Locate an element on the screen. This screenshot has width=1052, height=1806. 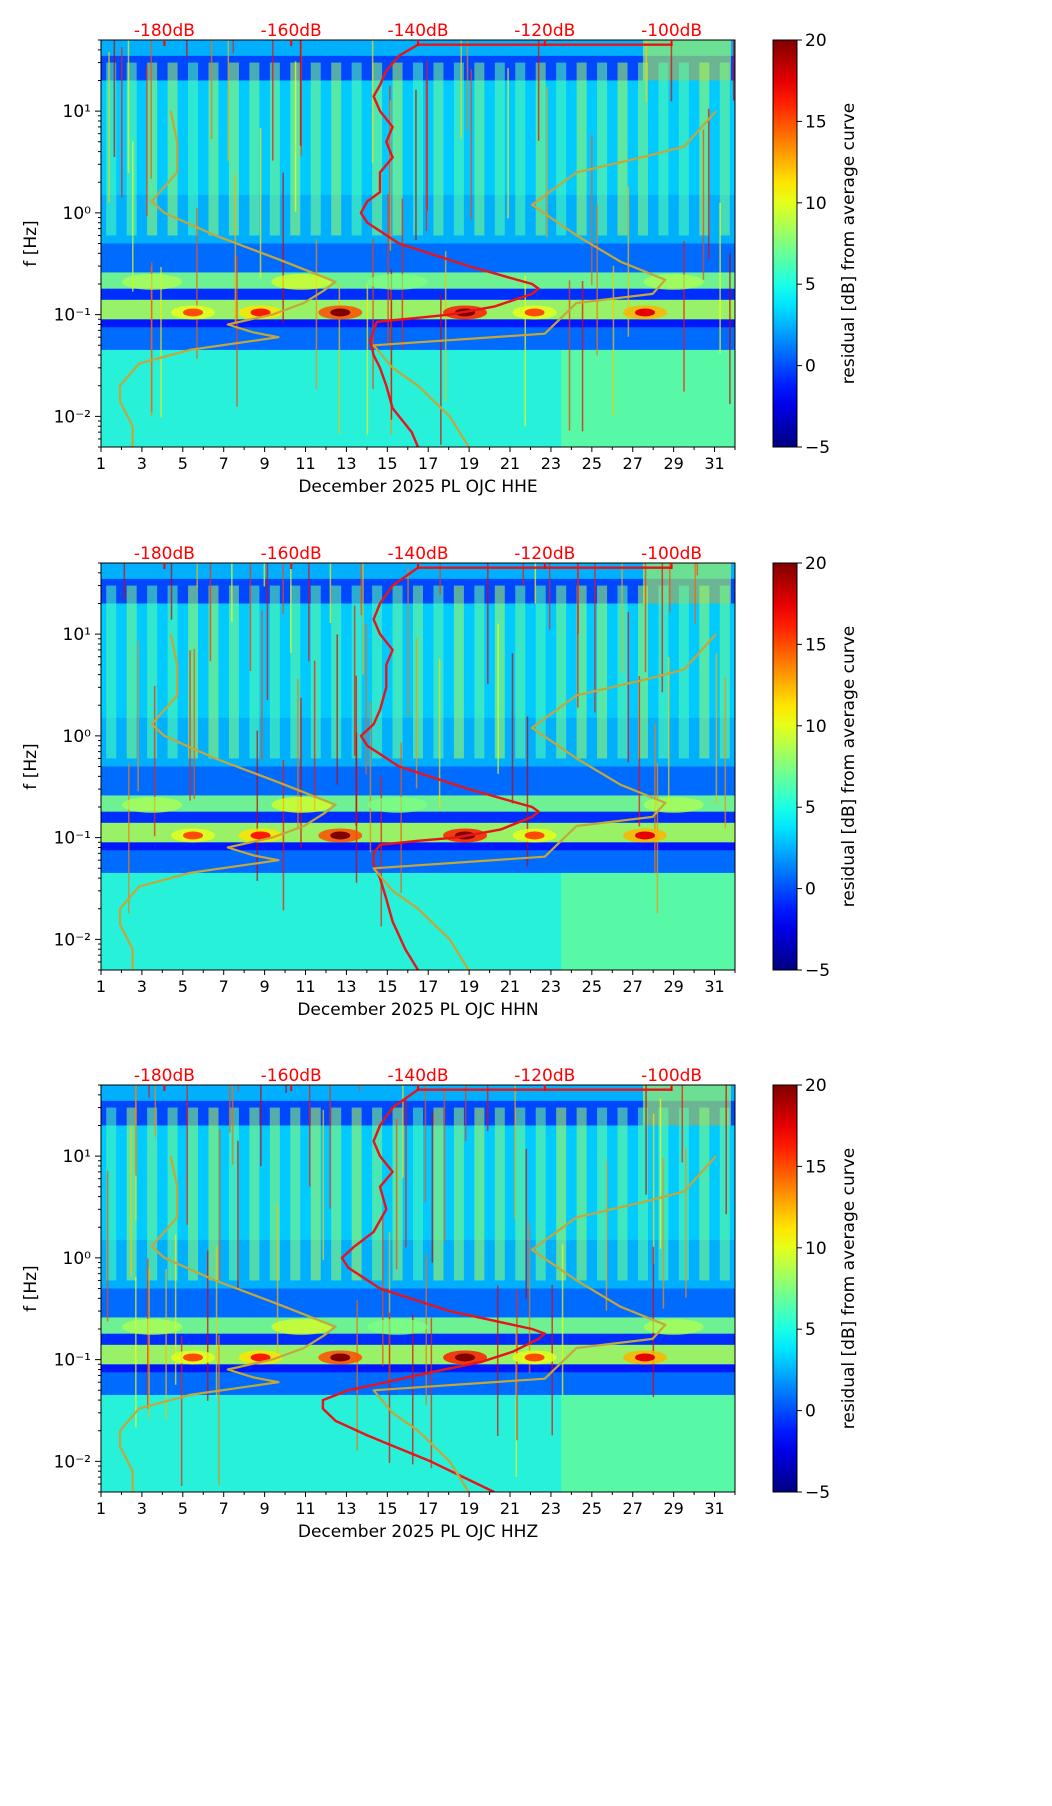
x-axis-label: December 2025 PL OJC HHE is located at coordinates (417, 487).